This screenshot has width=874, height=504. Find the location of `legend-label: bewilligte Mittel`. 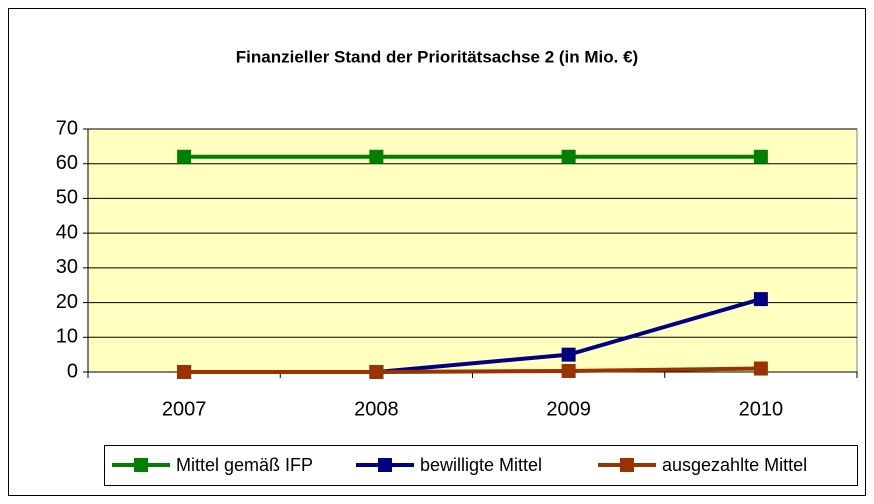

legend-label: bewilligte Mittel is located at coordinates (481, 465).